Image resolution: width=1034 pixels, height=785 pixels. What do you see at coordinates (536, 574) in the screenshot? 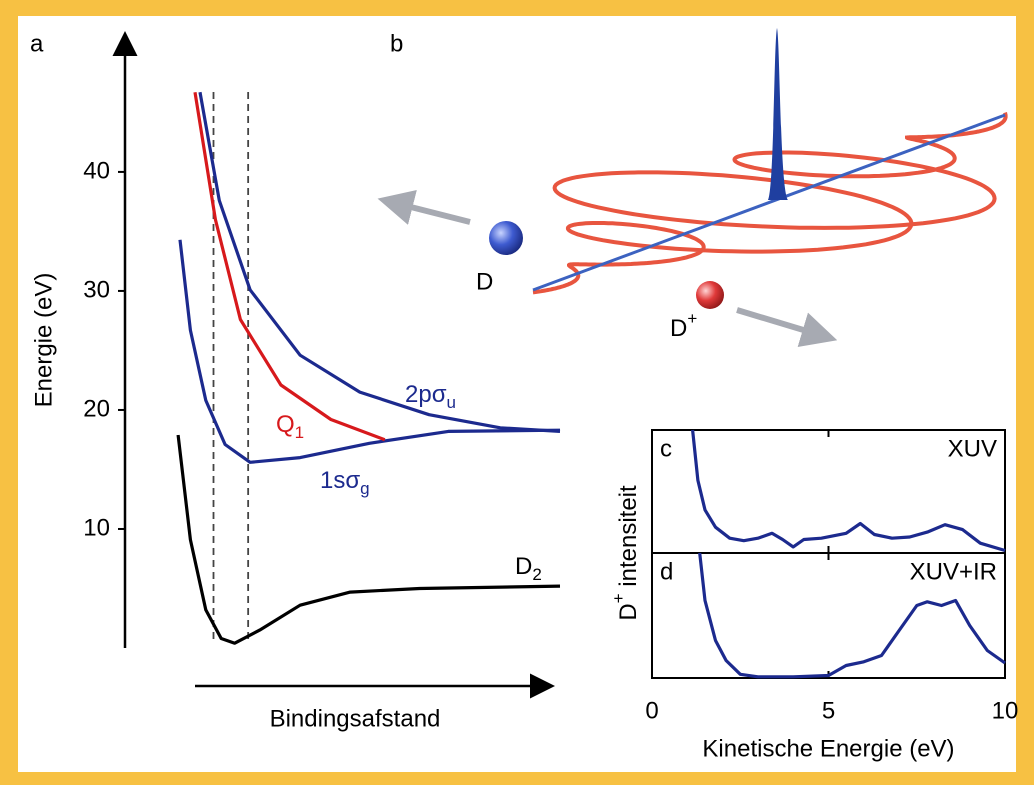
I see `label-sub: 2` at bounding box center [536, 574].